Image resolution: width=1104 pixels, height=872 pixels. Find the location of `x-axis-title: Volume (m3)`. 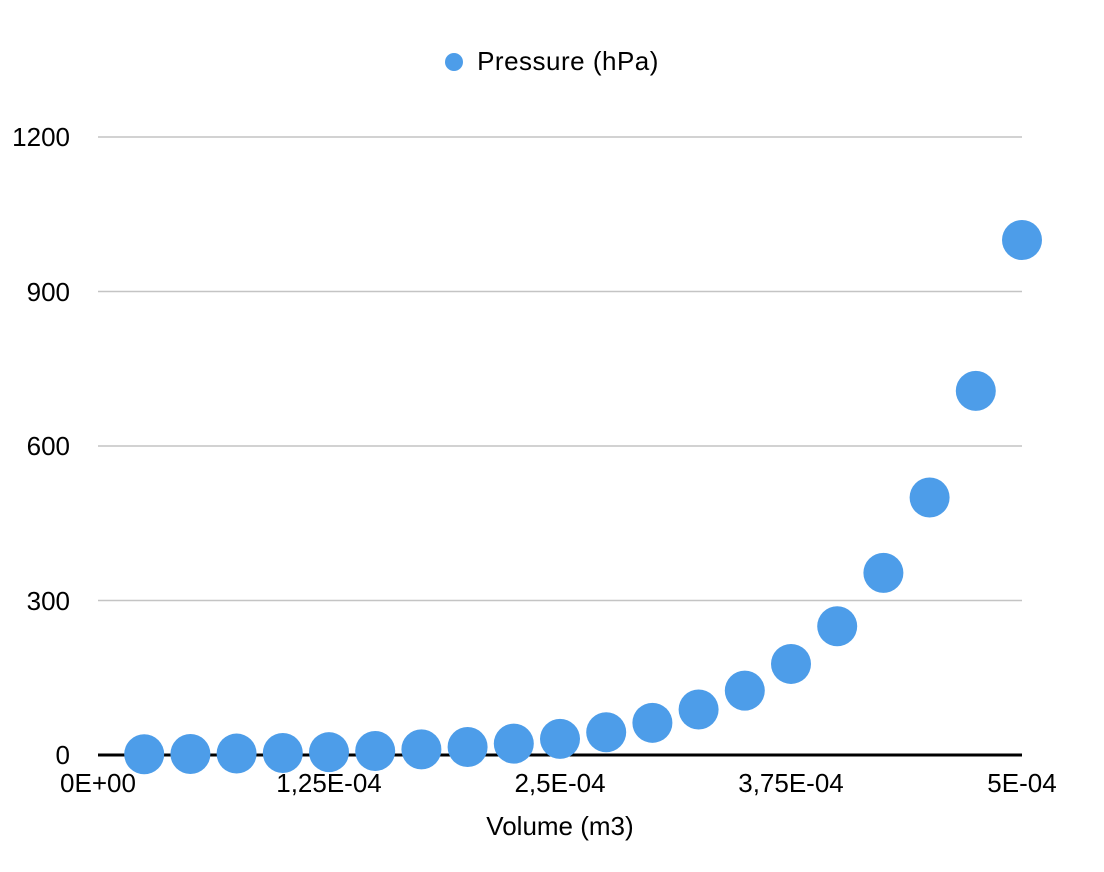

x-axis-title: Volume (m3) is located at coordinates (560, 826).